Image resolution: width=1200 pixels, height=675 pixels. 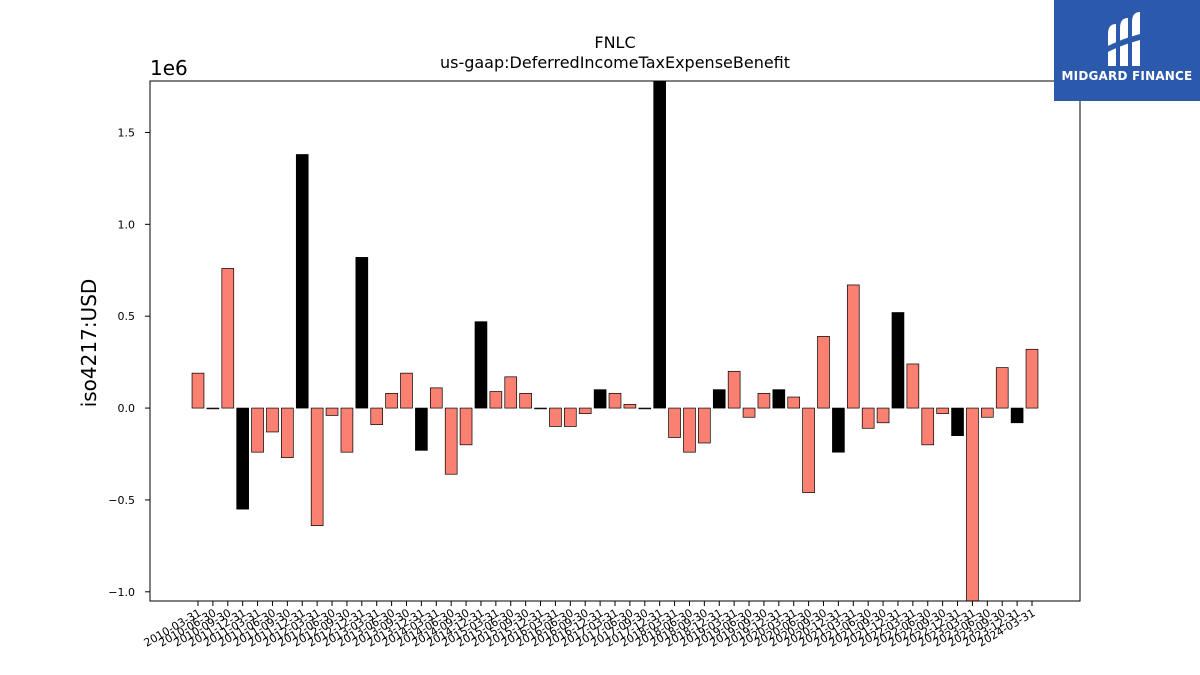 What do you see at coordinates (615, 62) in the screenshot?
I see `chart-subtitle: us-gaap:DeferredIncomeTaxExpenseBenefit` at bounding box center [615, 62].